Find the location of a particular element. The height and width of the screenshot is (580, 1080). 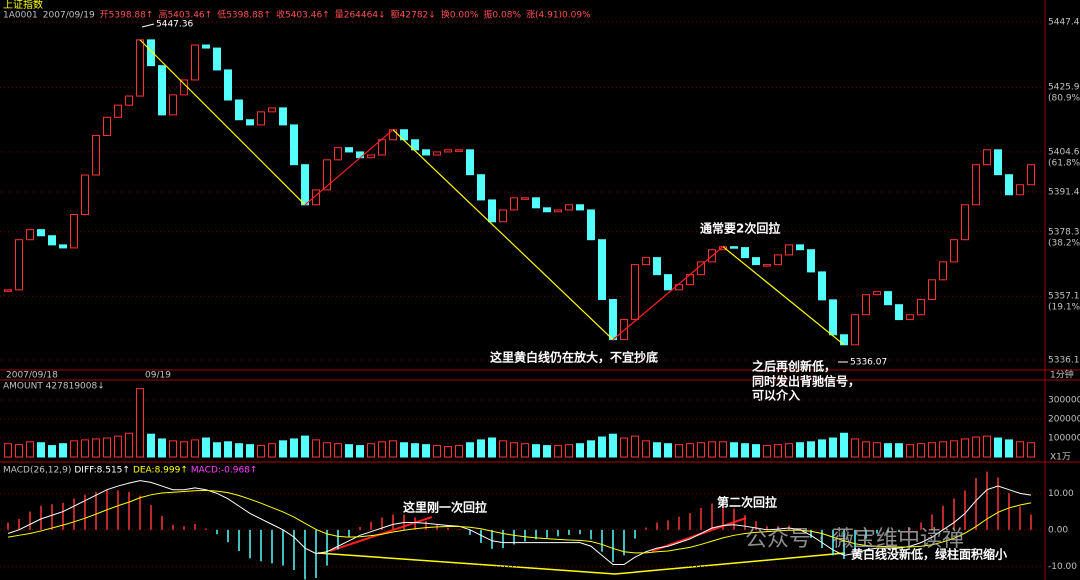

macd-title: MACD(26,12,9) is located at coordinates (37, 471).